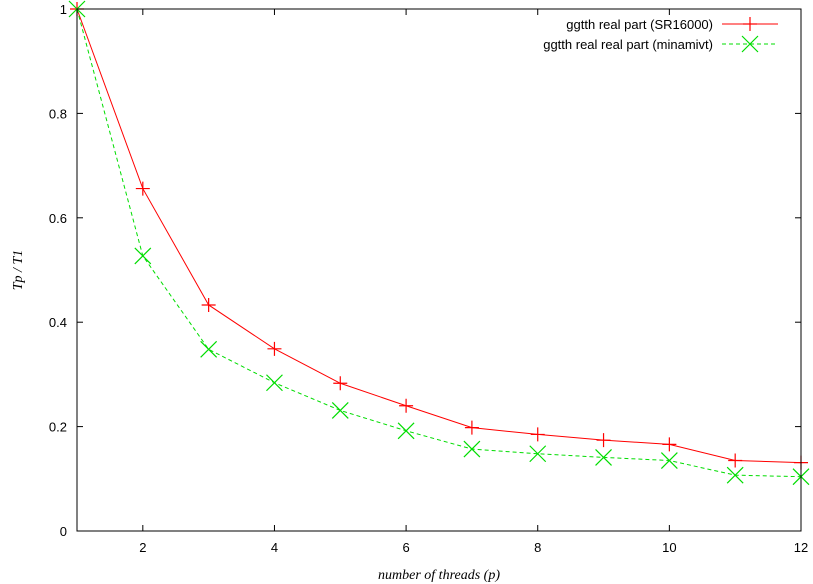 The height and width of the screenshot is (584, 813). What do you see at coordinates (628, 44) in the screenshot?
I see `legend-label: ggtth real real part (minamivt)` at bounding box center [628, 44].